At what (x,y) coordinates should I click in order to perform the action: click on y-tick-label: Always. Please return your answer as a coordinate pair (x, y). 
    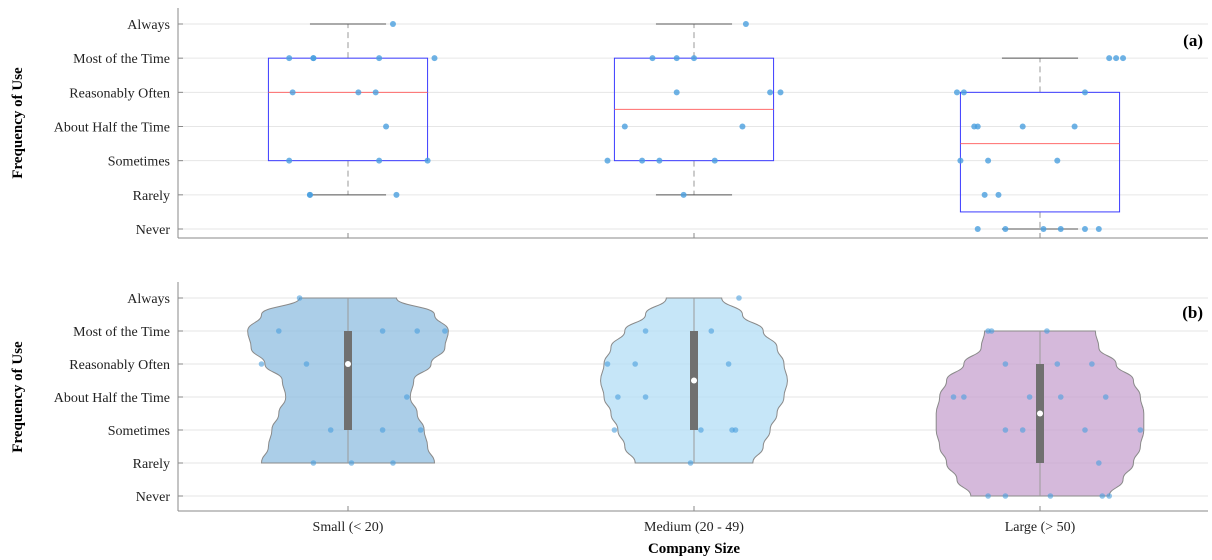
    Looking at the image, I should click on (148, 25).